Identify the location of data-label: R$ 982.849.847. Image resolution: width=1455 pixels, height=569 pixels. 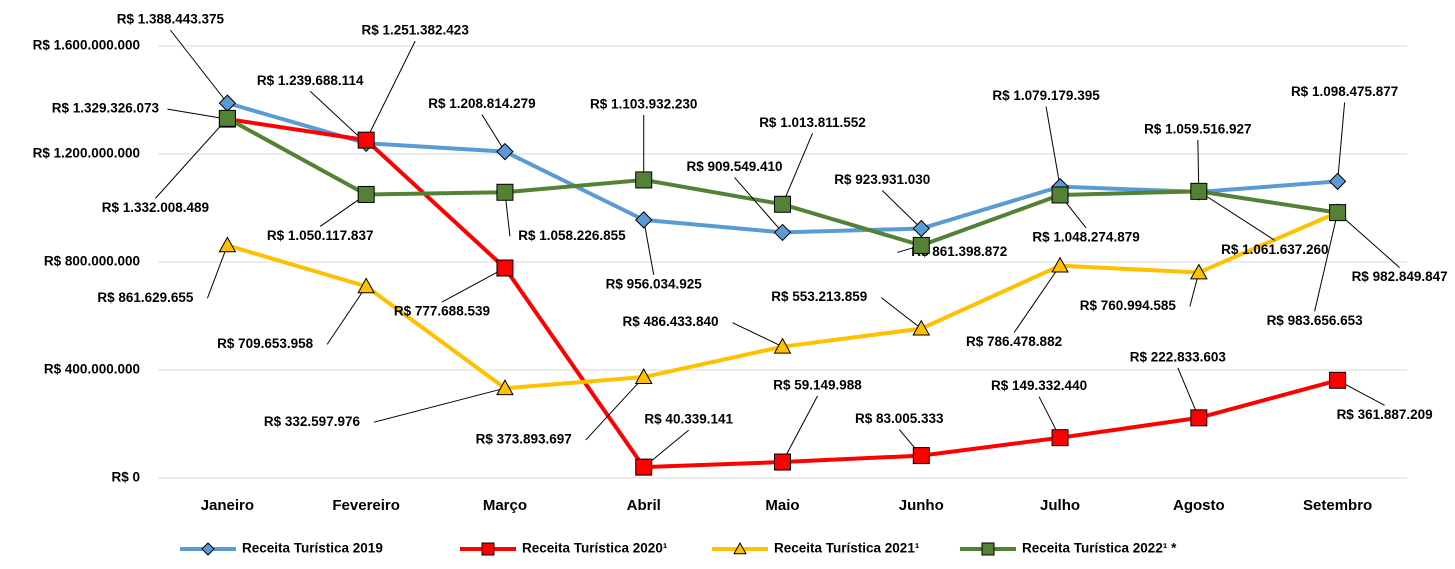
(1400, 276).